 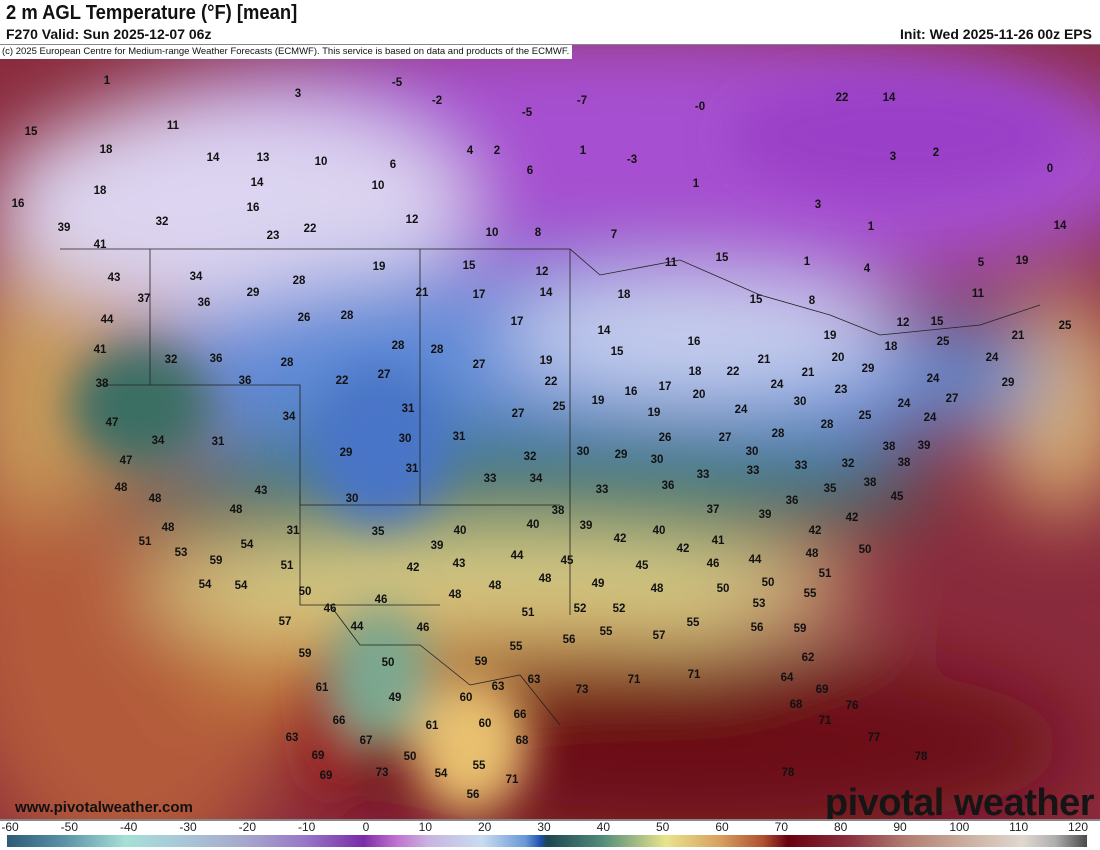 What do you see at coordinates (978, 294) in the screenshot?
I see `temperature-label: 11` at bounding box center [978, 294].